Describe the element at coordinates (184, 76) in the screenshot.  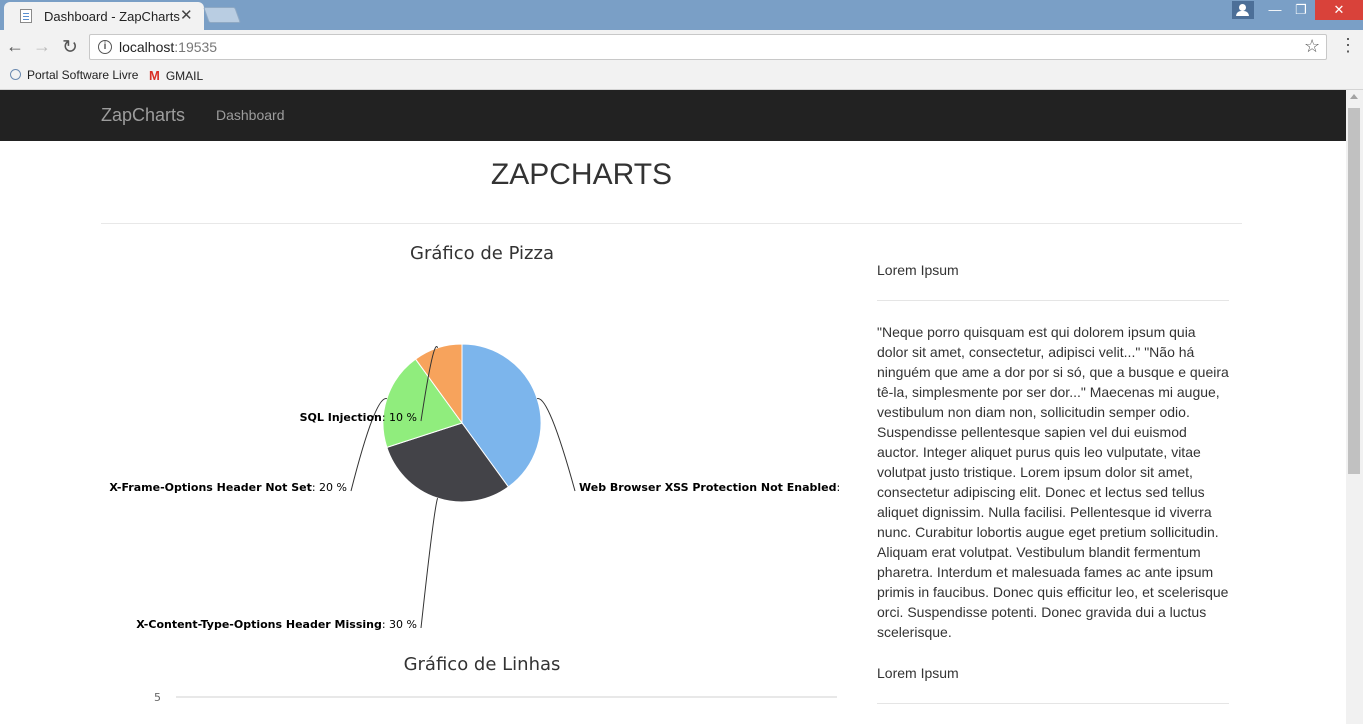
I see `bookmark-label: GMAIL` at that location.